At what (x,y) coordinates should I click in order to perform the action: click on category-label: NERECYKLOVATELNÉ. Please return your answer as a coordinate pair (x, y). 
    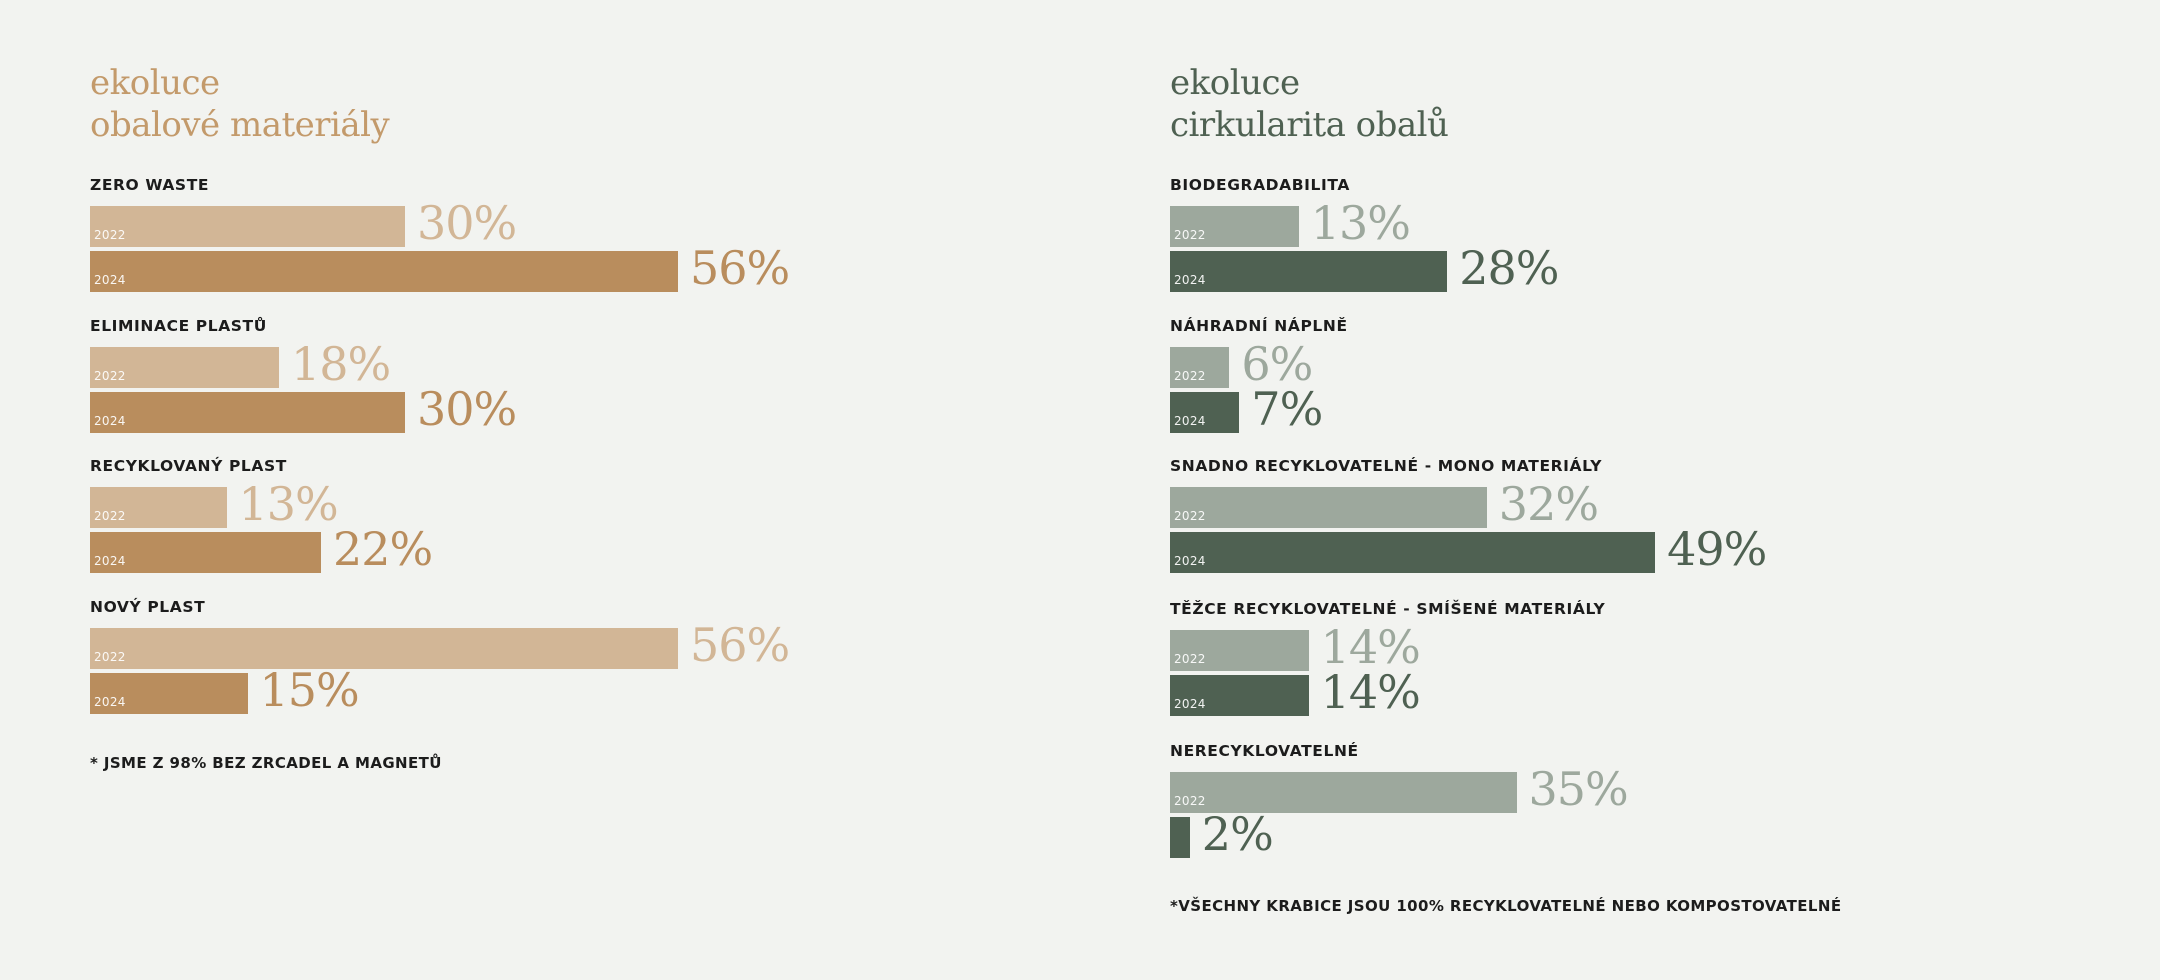
    Looking at the image, I should click on (1264, 751).